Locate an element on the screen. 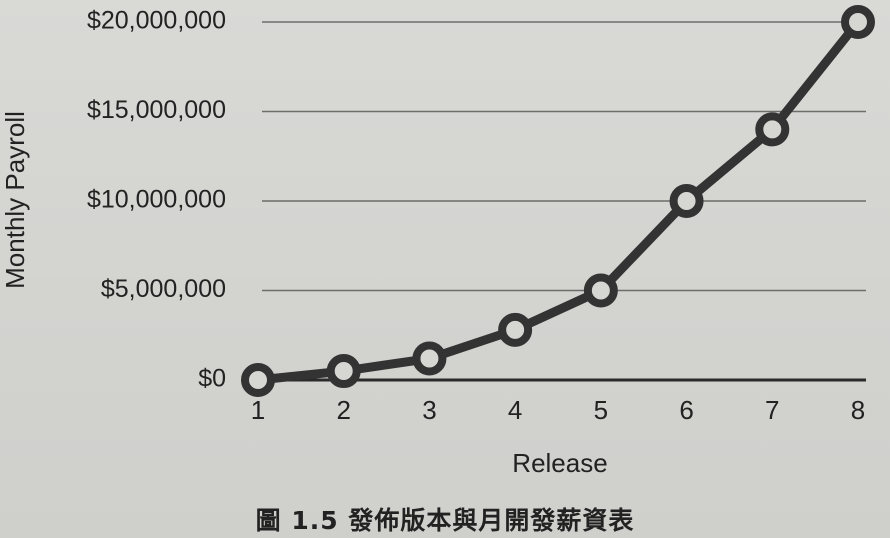 The width and height of the screenshot is (890, 538). x-tick-label: 1 is located at coordinates (258, 410).